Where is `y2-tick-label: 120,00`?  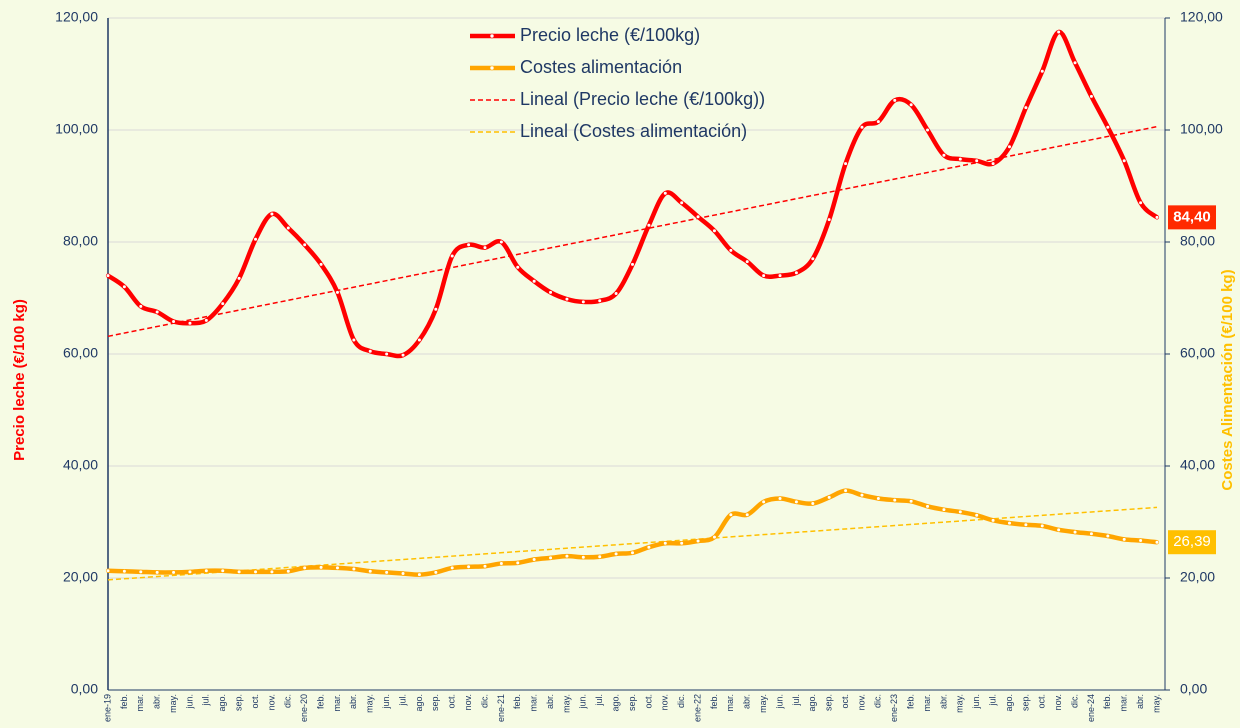
y2-tick-label: 120,00 is located at coordinates (1201, 17).